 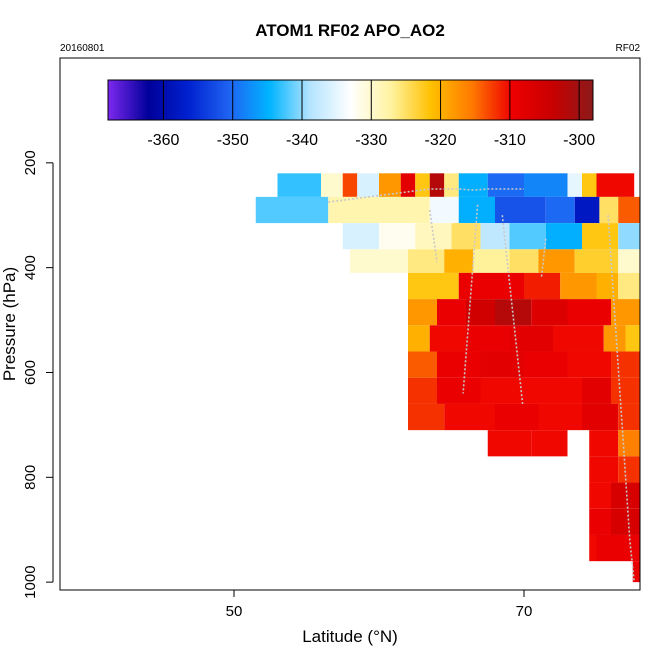 What do you see at coordinates (628, 48) in the screenshot?
I see `flight-tag: RF02` at bounding box center [628, 48].